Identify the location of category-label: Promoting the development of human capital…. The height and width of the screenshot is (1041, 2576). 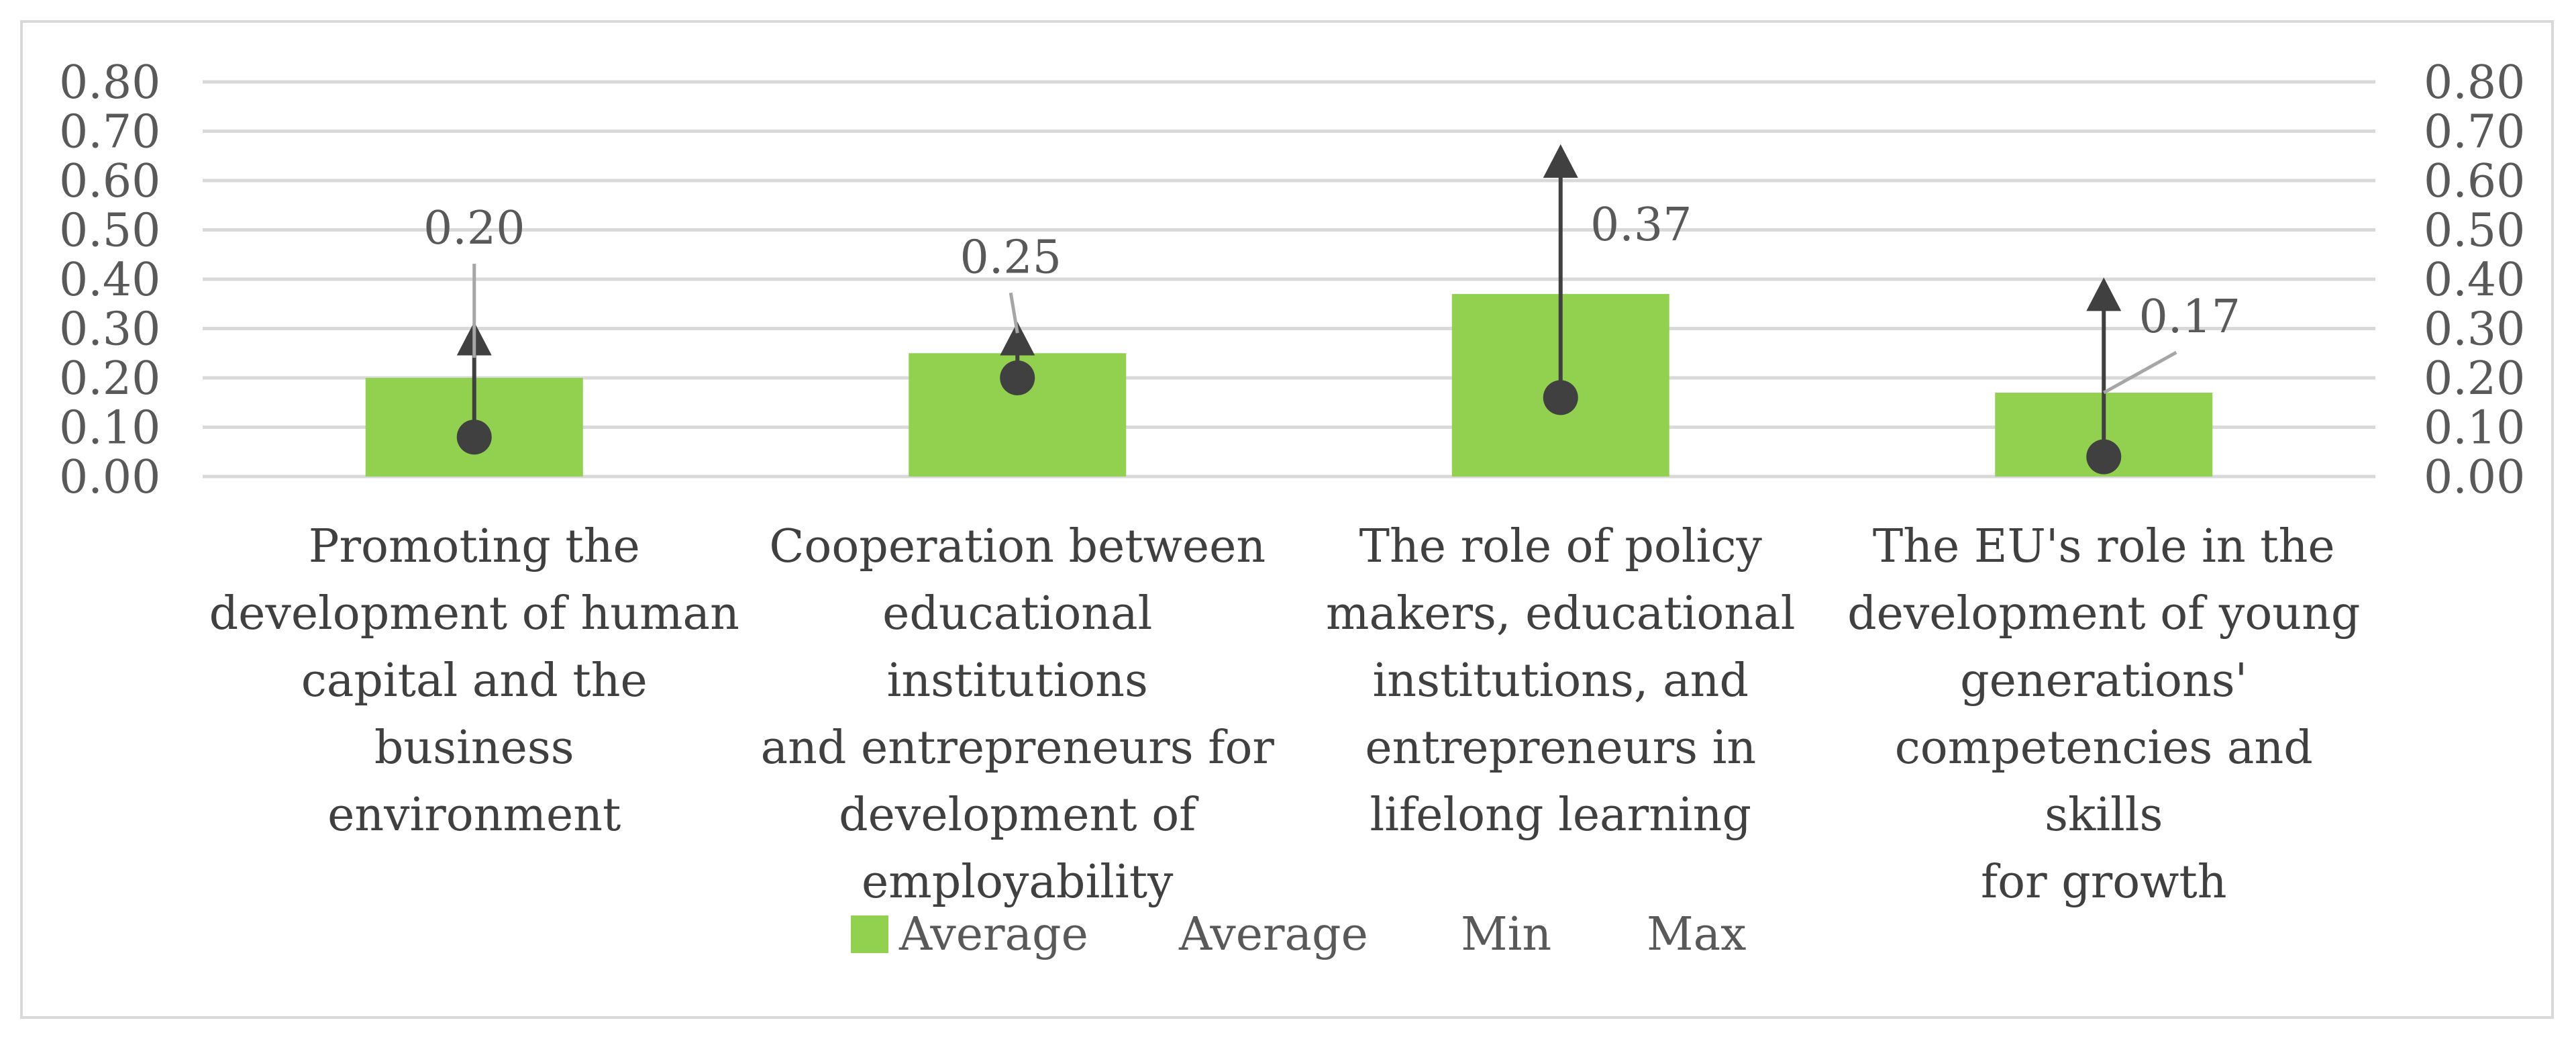
(474, 681).